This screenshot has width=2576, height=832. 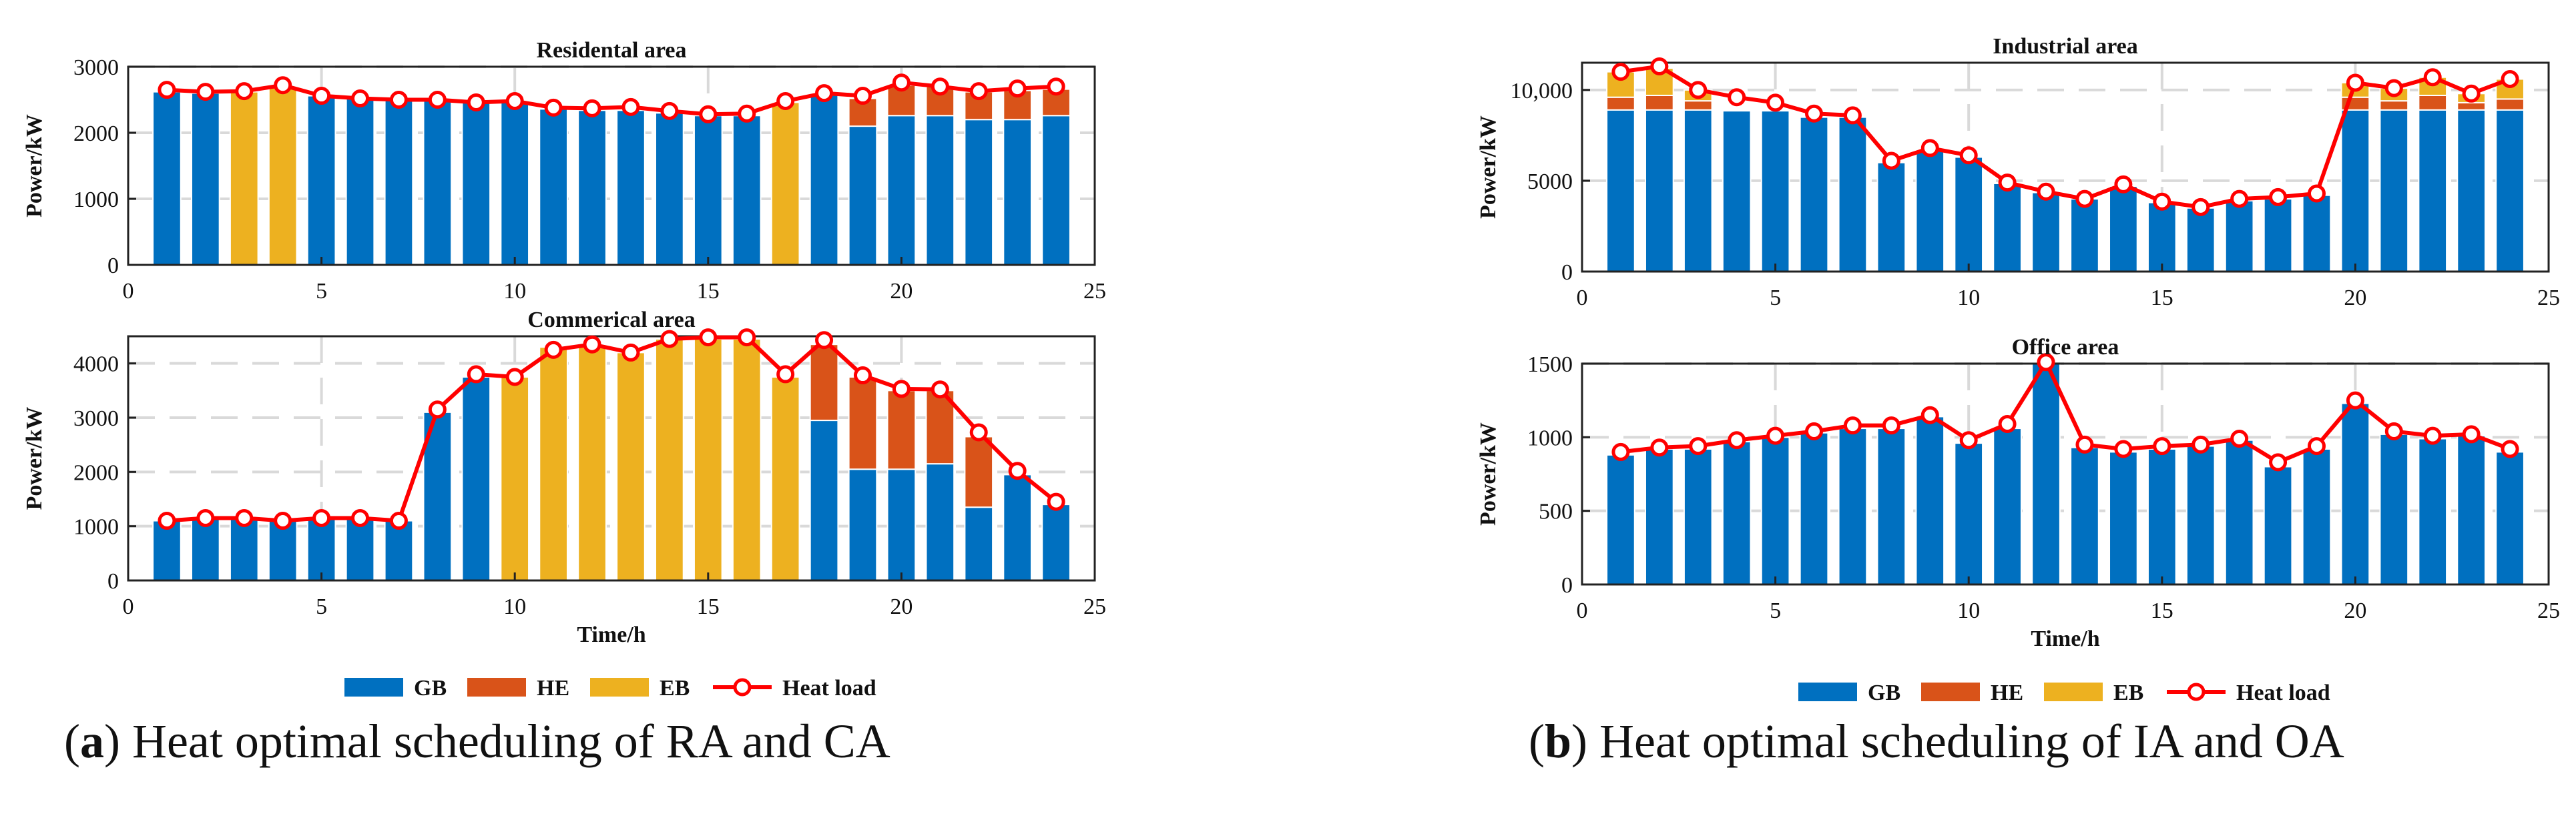 What do you see at coordinates (611, 320) in the screenshot?
I see `commercial-chart-title: Commerical area` at bounding box center [611, 320].